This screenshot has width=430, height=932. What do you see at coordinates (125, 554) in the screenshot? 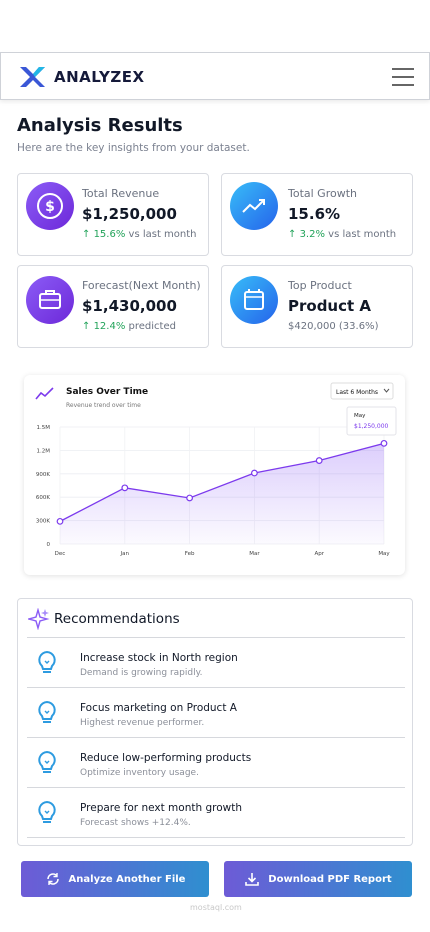
I see `x-tick-label: Jan` at bounding box center [125, 554].